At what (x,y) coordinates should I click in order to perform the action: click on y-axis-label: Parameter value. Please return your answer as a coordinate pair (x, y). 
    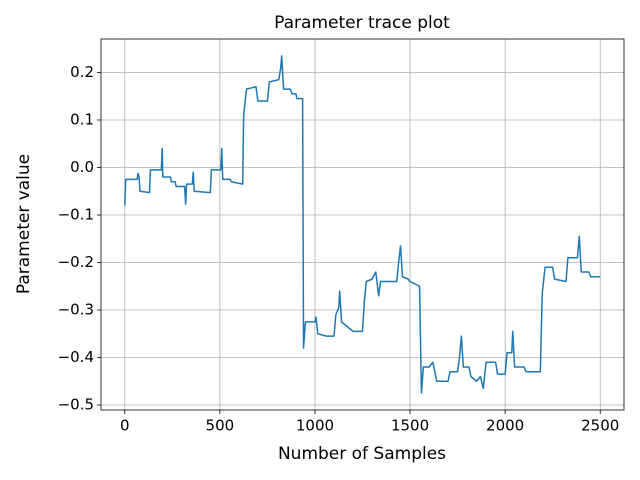
    Looking at the image, I should click on (24, 224).